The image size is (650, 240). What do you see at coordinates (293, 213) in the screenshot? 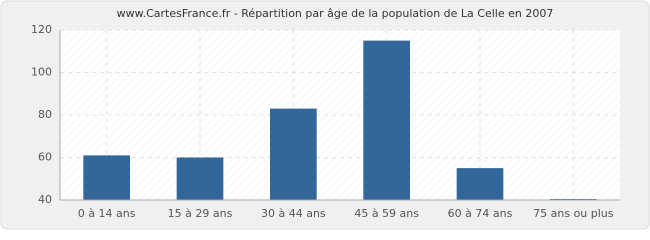
I see `x-tick-label: 30 à 44 ans` at bounding box center [293, 213].